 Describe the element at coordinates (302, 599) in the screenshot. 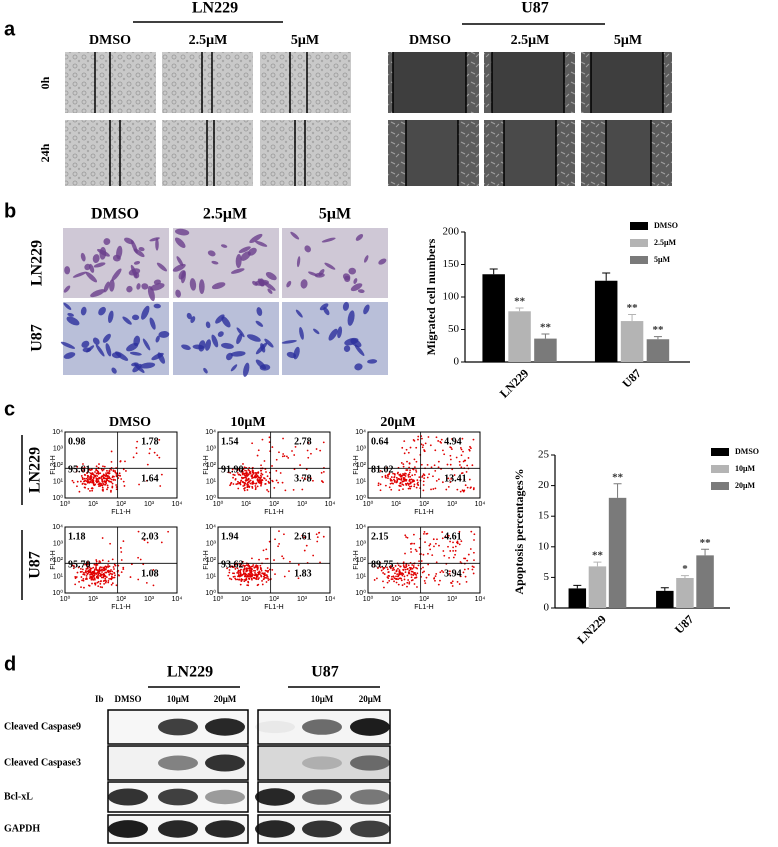

I see `axis-tick-label: 10³` at that location.